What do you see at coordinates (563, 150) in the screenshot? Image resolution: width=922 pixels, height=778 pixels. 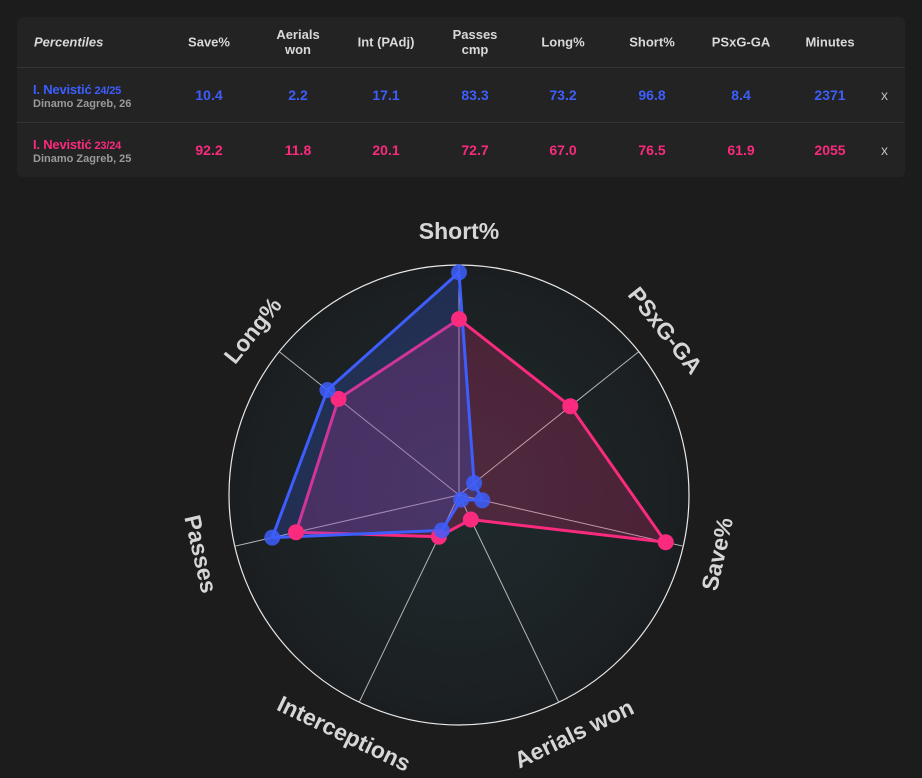 I see `value-long-pct: 67.0` at bounding box center [563, 150].